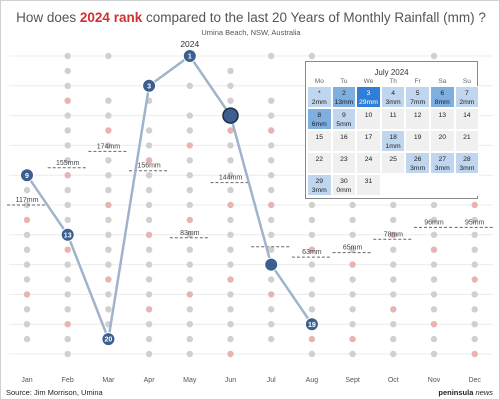  Describe the element at coordinates (393, 93) in the screenshot. I see `day-number: 4` at that location.